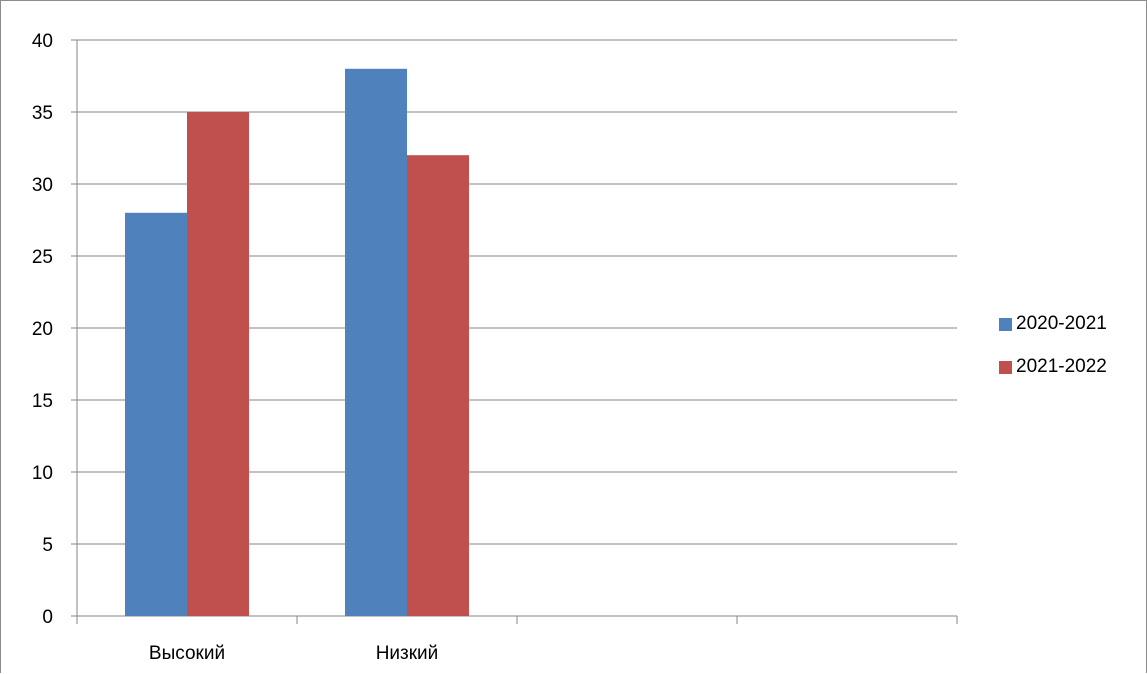 The height and width of the screenshot is (674, 1147). What do you see at coordinates (42, 257) in the screenshot?
I see `y-tick-label-25: 25` at bounding box center [42, 257].